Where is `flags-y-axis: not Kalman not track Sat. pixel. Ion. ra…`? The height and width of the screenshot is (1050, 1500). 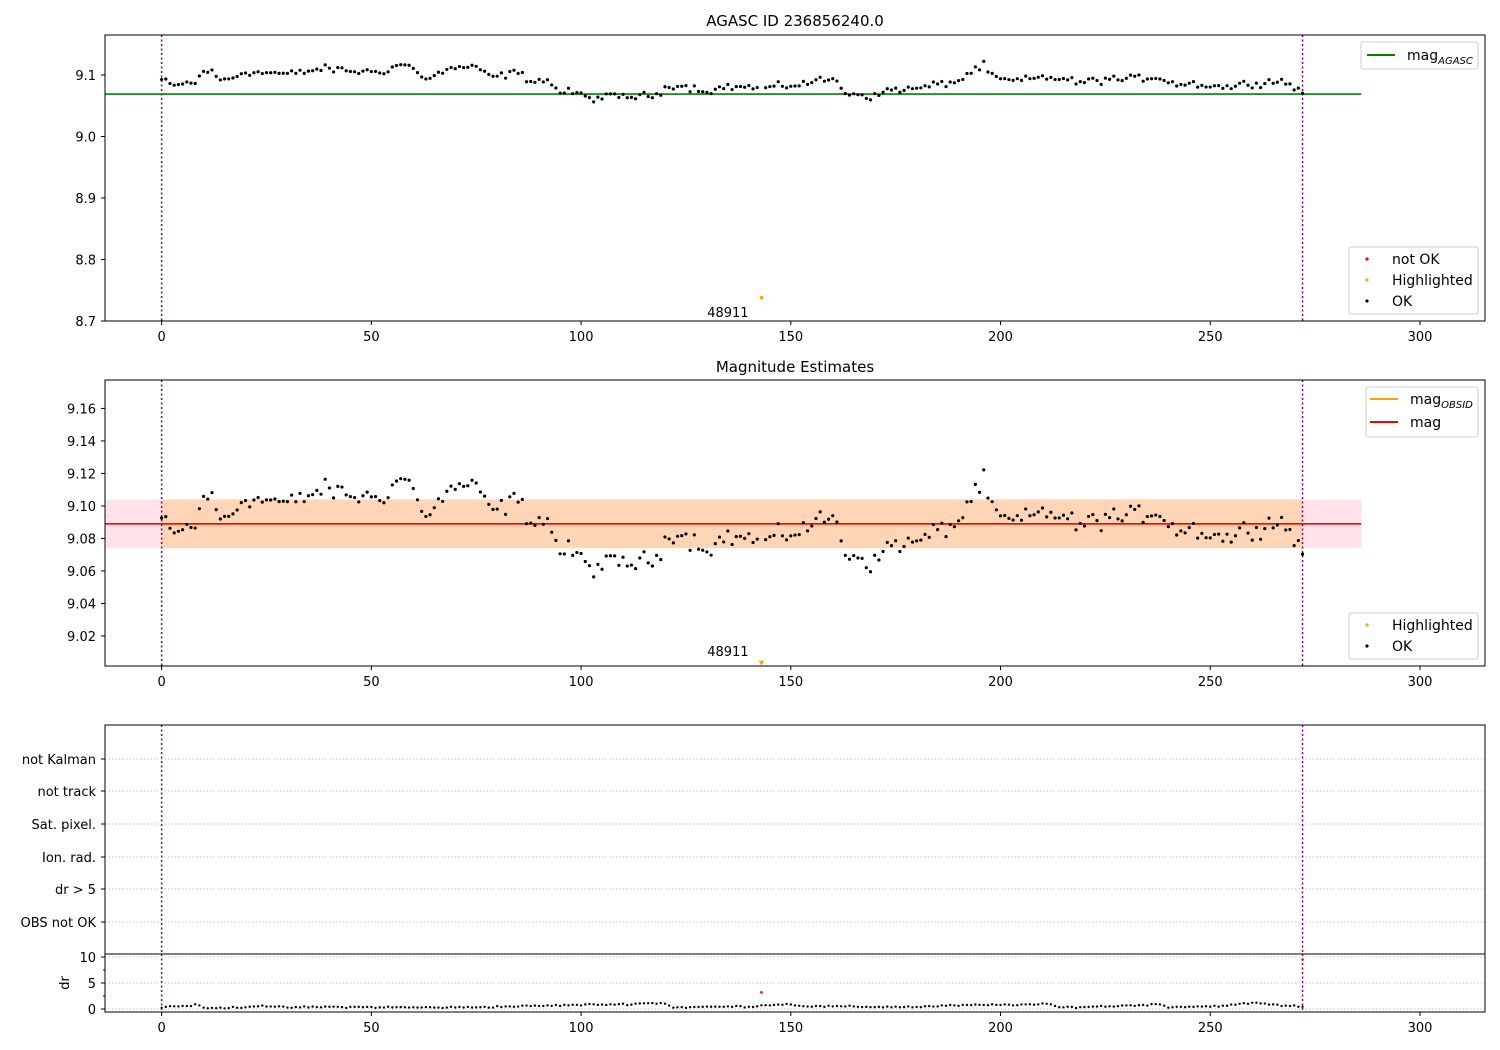
flags-y-axis: not Kalman not track Sat. pixel. Ion. ra… is located at coordinates (63, 842).